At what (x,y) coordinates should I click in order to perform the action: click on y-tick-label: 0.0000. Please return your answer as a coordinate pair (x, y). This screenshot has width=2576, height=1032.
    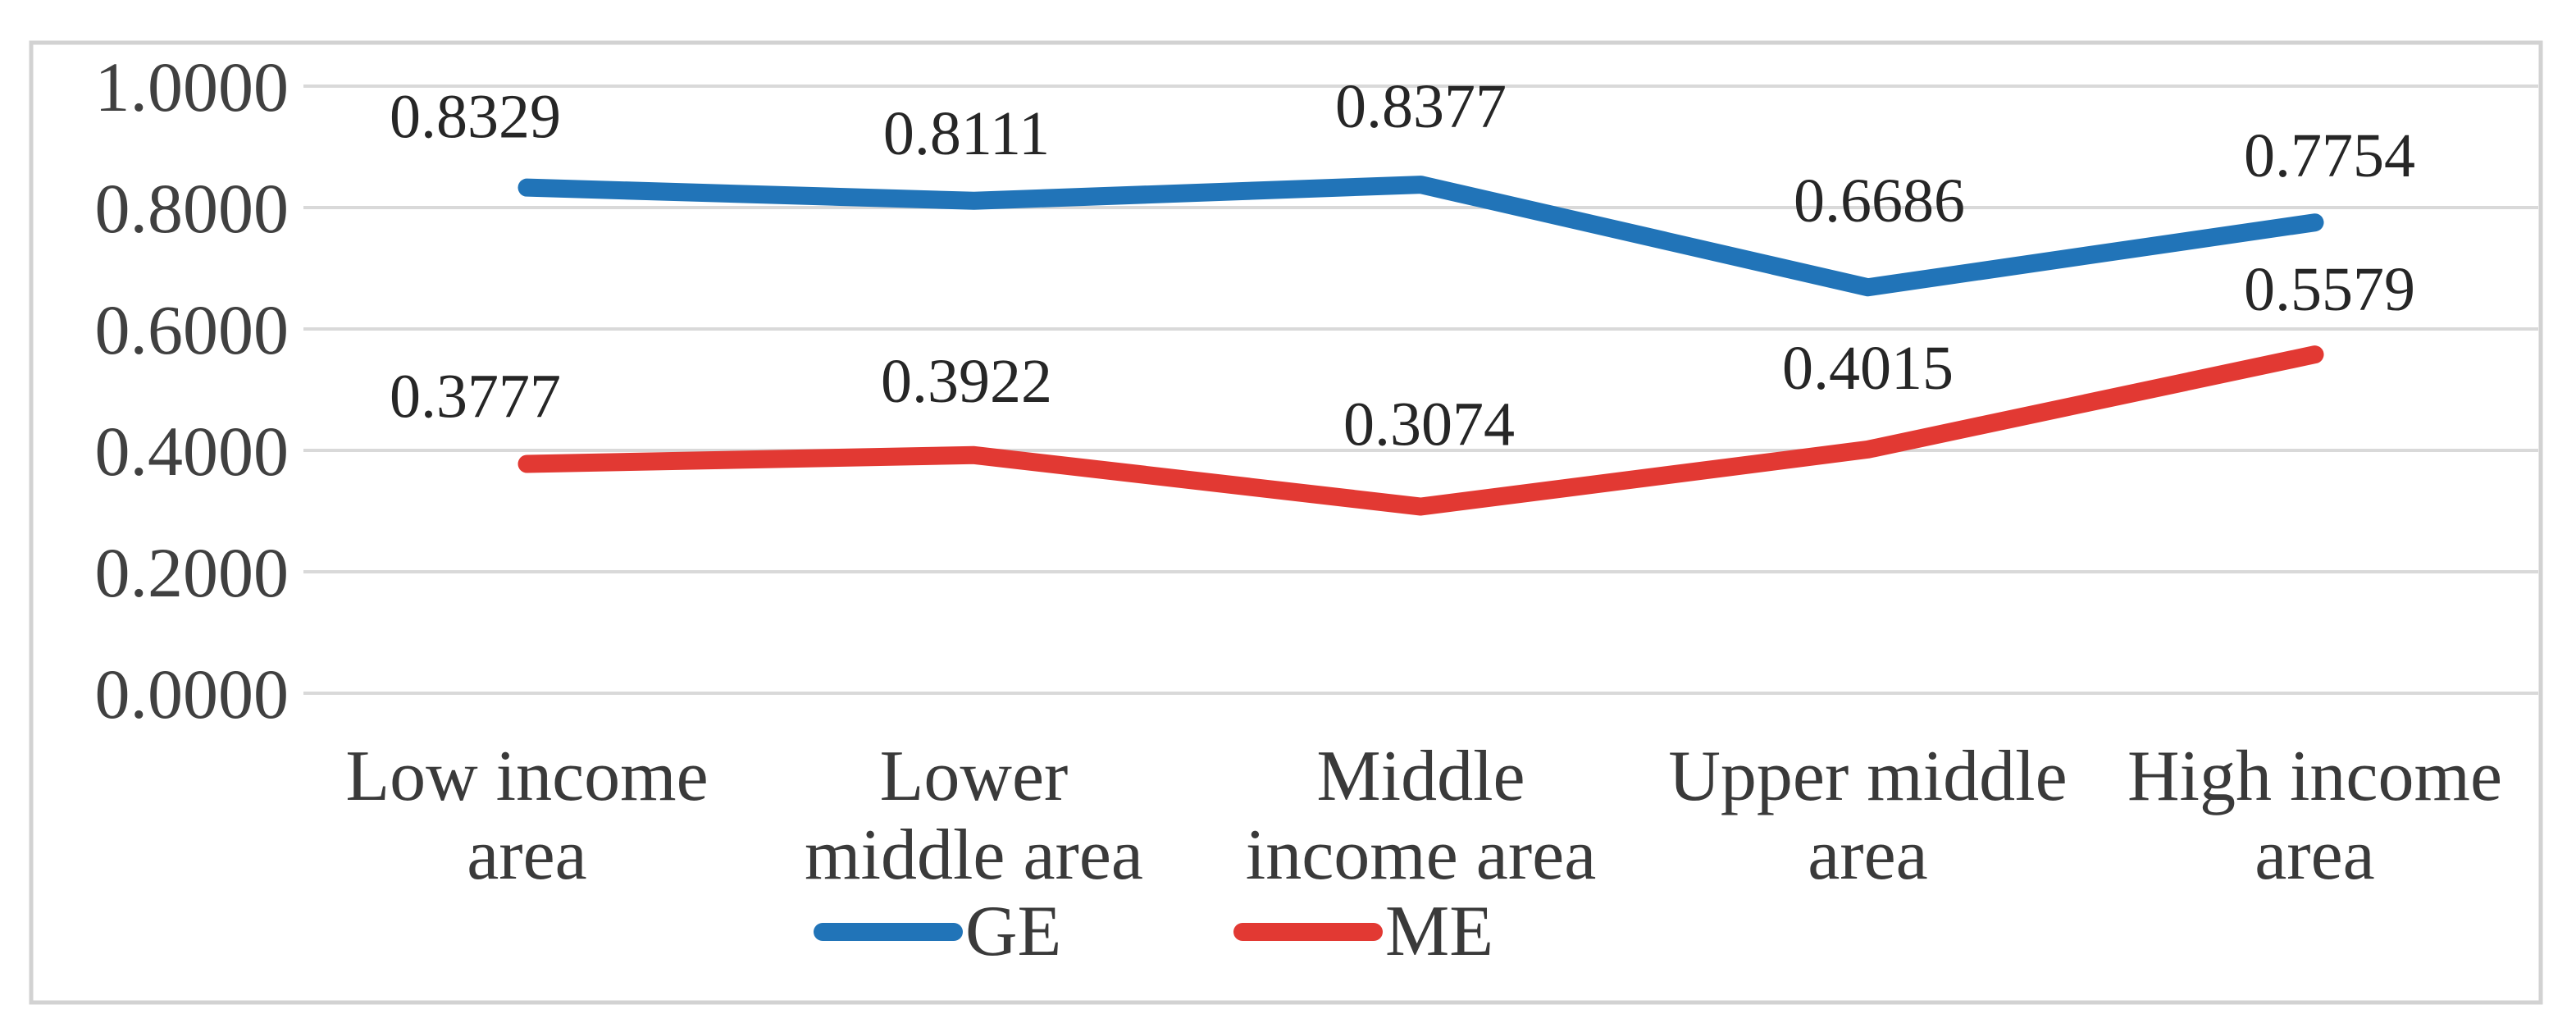
    Looking at the image, I should click on (192, 694).